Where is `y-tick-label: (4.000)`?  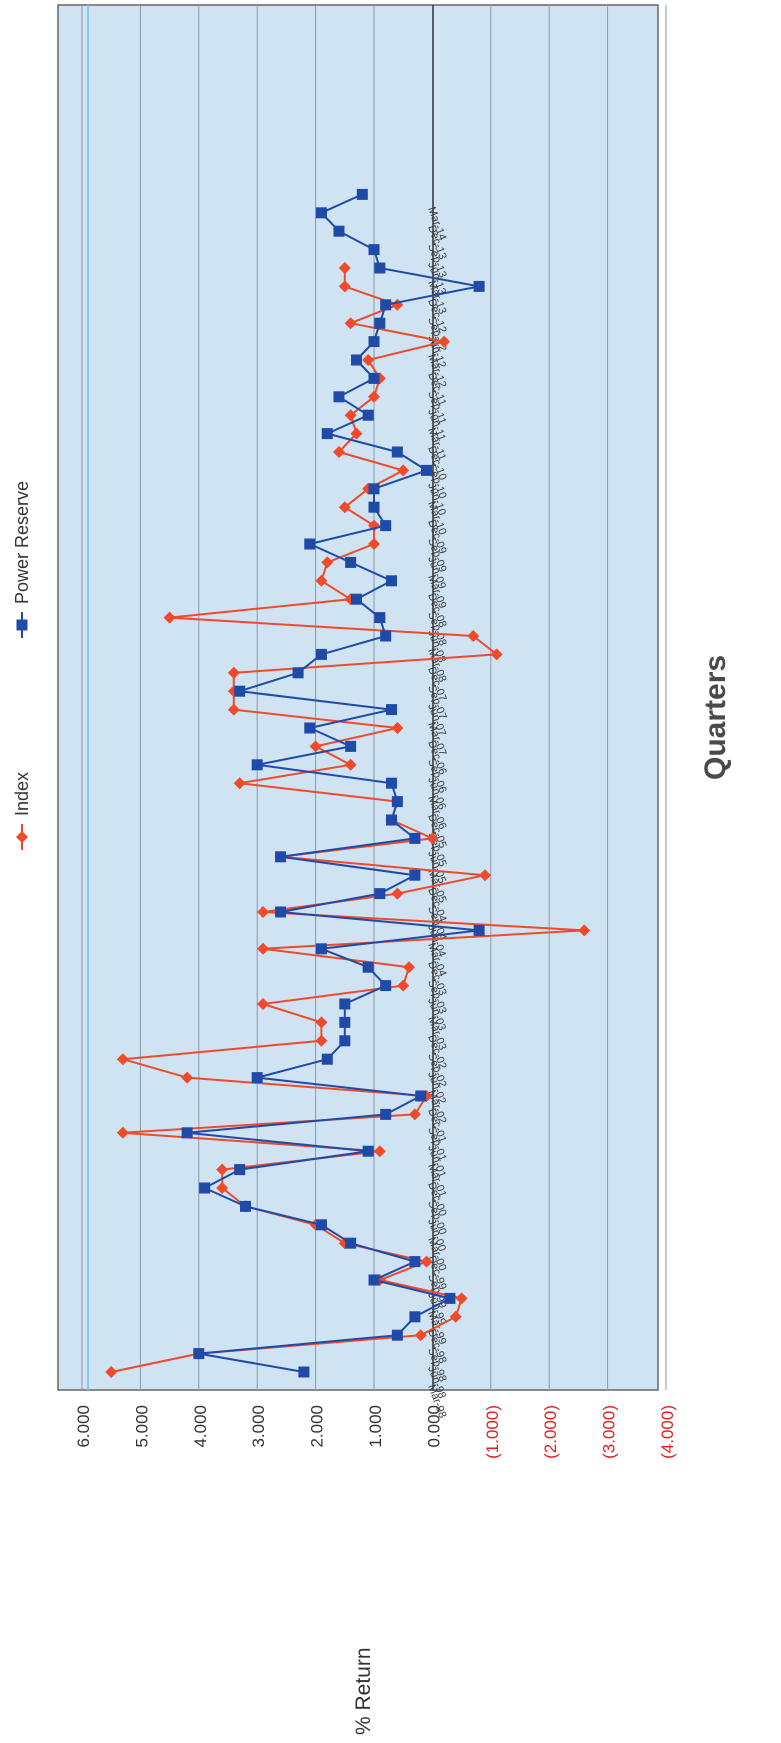
y-tick-label: (4.000) is located at coordinates (667, 1432).